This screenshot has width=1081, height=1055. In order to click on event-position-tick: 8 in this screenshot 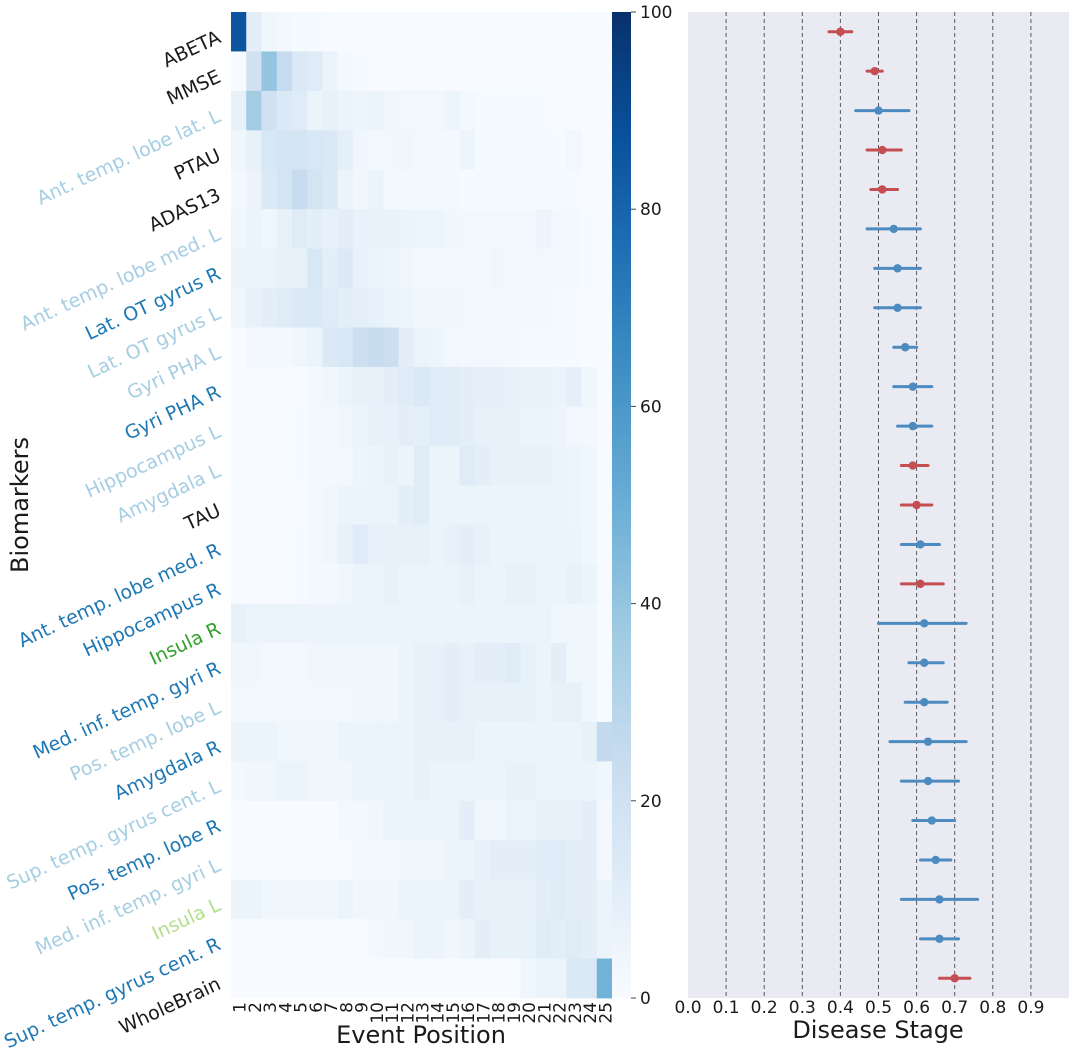, I will do `click(347, 1007)`.